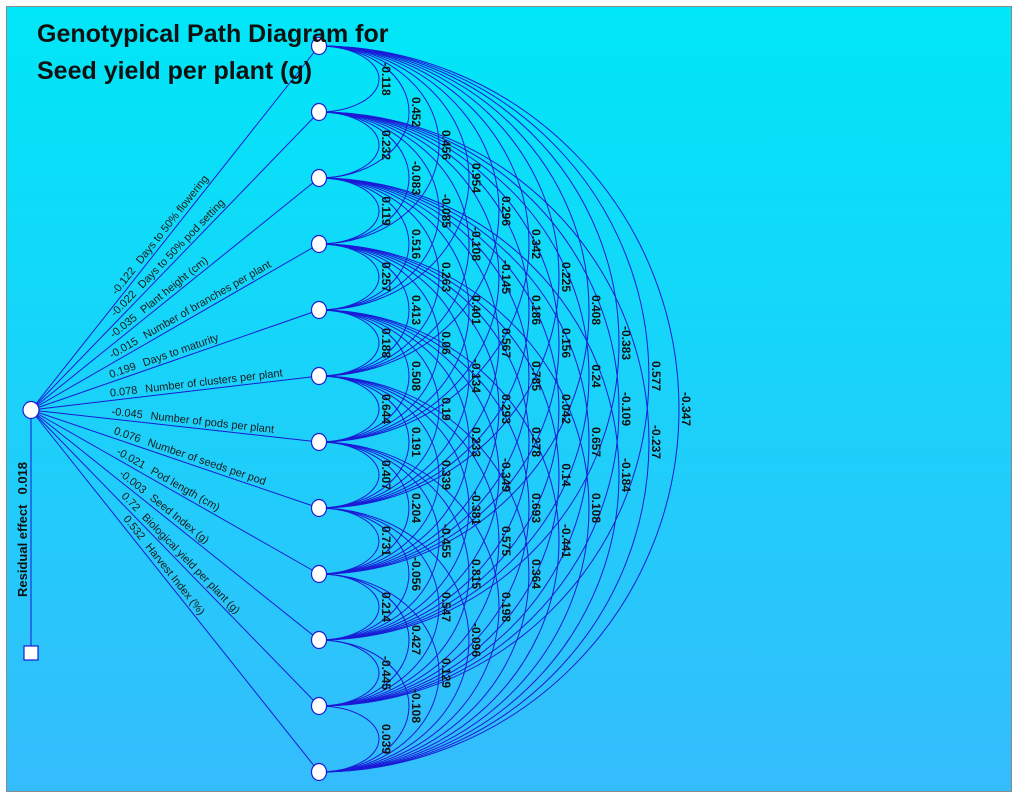 This screenshot has width=1020, height=800. Describe the element at coordinates (386, 607) in the screenshot. I see `correlation-value: 0.214` at that location.